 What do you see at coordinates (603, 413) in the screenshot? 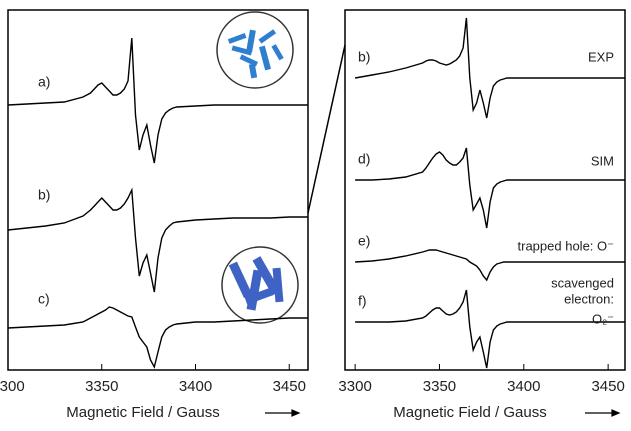
I see `x-arrow-right` at bounding box center [603, 413].